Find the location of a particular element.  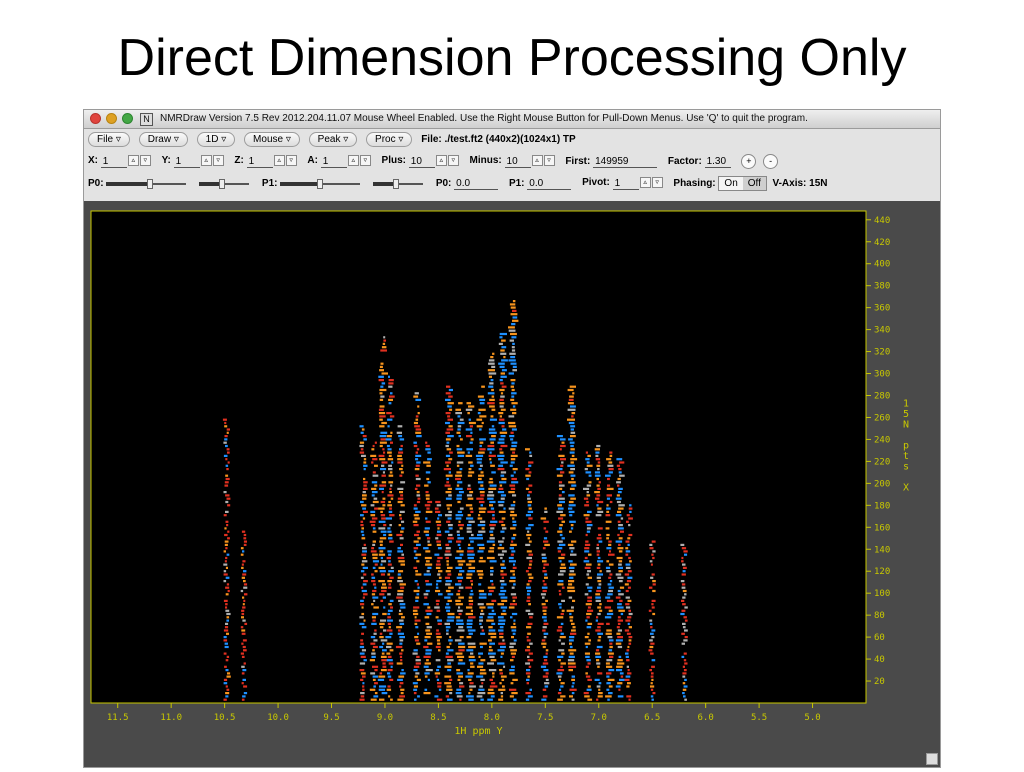

draw-menu-button: Draw ▿ is located at coordinates (163, 139).